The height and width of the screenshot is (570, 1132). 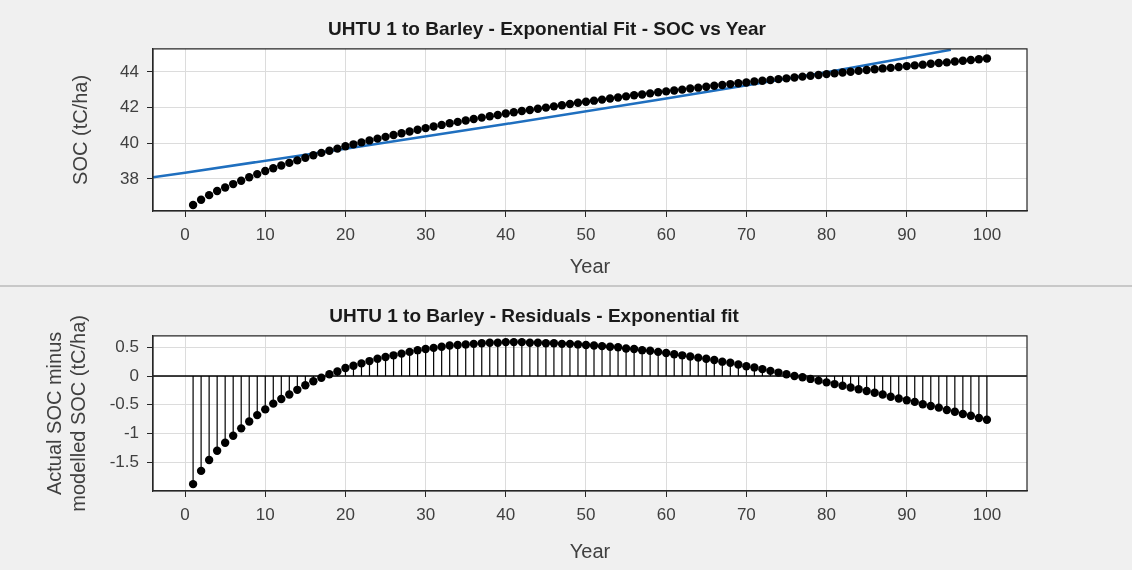 What do you see at coordinates (129, 107) in the screenshot?
I see `y-tick-label: 42` at bounding box center [129, 107].